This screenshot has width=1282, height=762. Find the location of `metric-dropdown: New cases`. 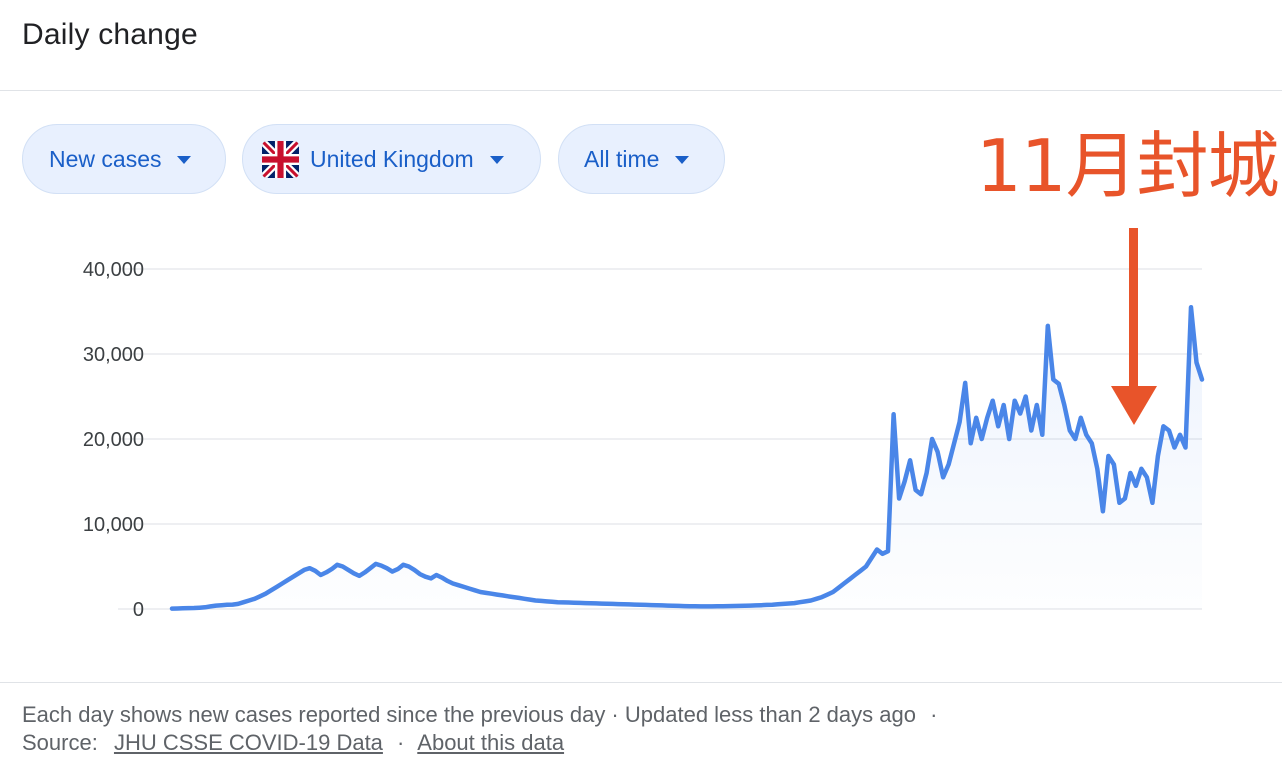

metric-dropdown: New cases is located at coordinates (124, 159).